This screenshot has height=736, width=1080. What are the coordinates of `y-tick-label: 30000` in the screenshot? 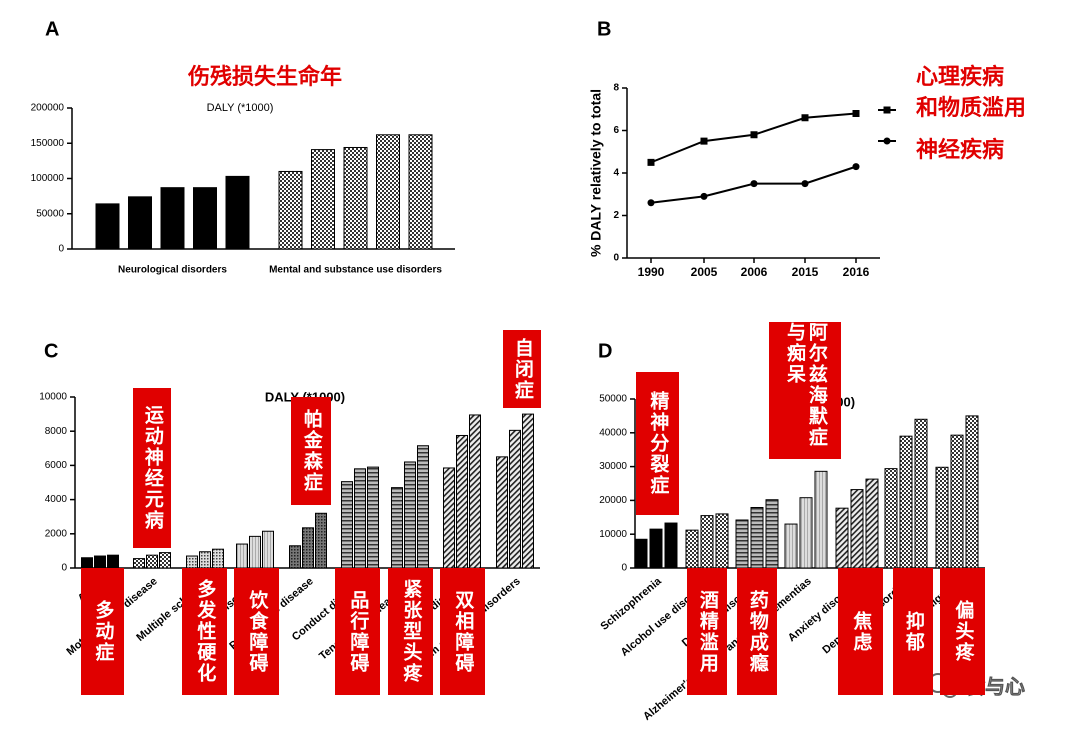 It's located at (613, 466).